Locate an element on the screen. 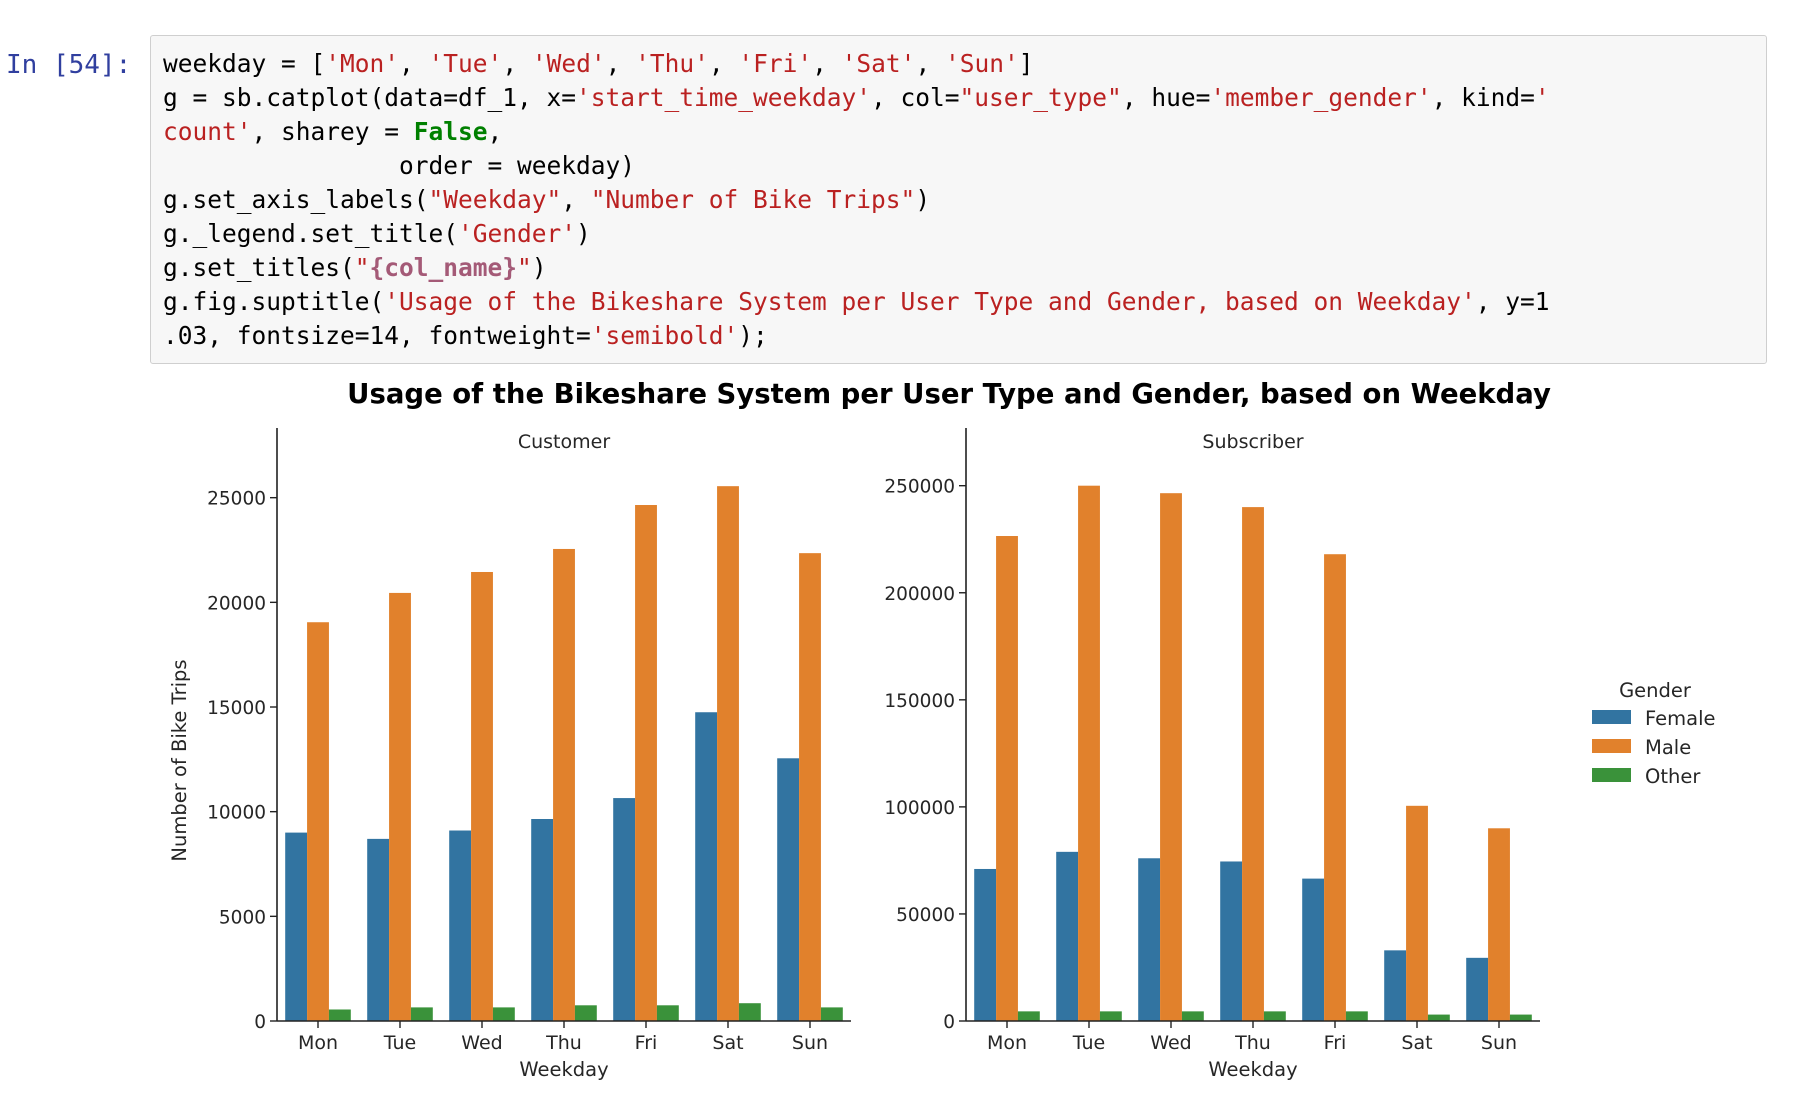 Image resolution: width=1820 pixels, height=1120 pixels. code-token: g = sb.catplot(data=df_1, x= is located at coordinates (370, 97).